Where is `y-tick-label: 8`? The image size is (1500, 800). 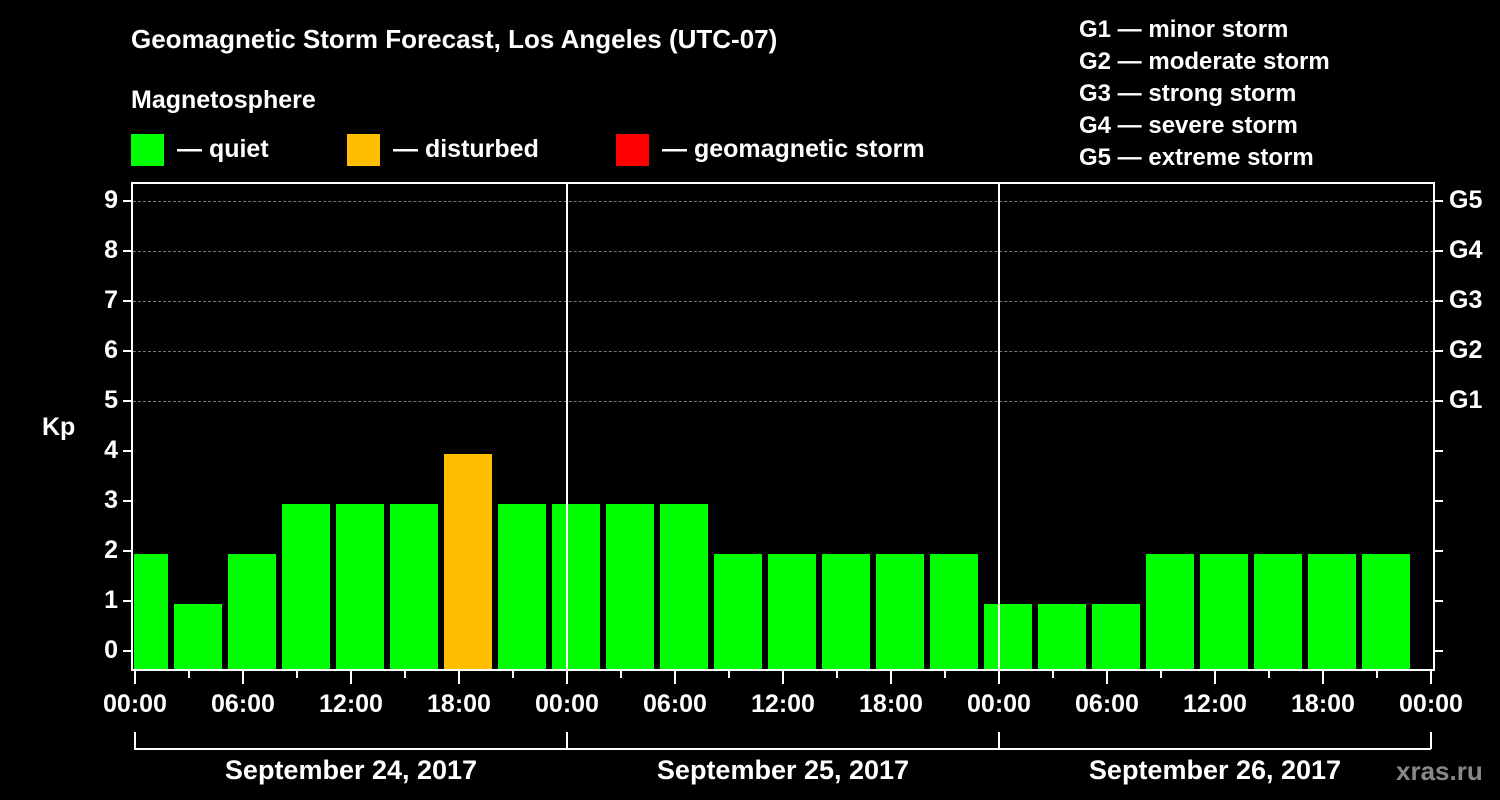
y-tick-label: 8 is located at coordinates (111, 250).